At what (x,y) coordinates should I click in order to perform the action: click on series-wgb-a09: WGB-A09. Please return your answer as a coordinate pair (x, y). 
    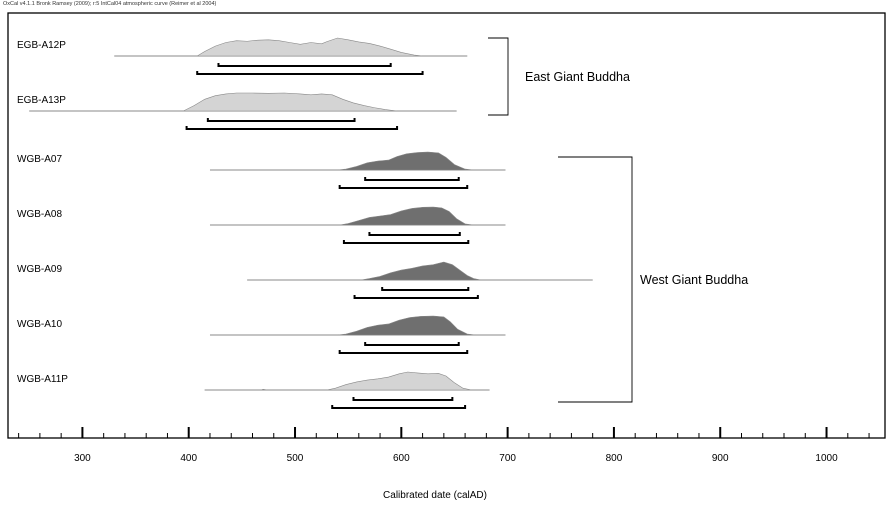
    Looking at the image, I should click on (305, 280).